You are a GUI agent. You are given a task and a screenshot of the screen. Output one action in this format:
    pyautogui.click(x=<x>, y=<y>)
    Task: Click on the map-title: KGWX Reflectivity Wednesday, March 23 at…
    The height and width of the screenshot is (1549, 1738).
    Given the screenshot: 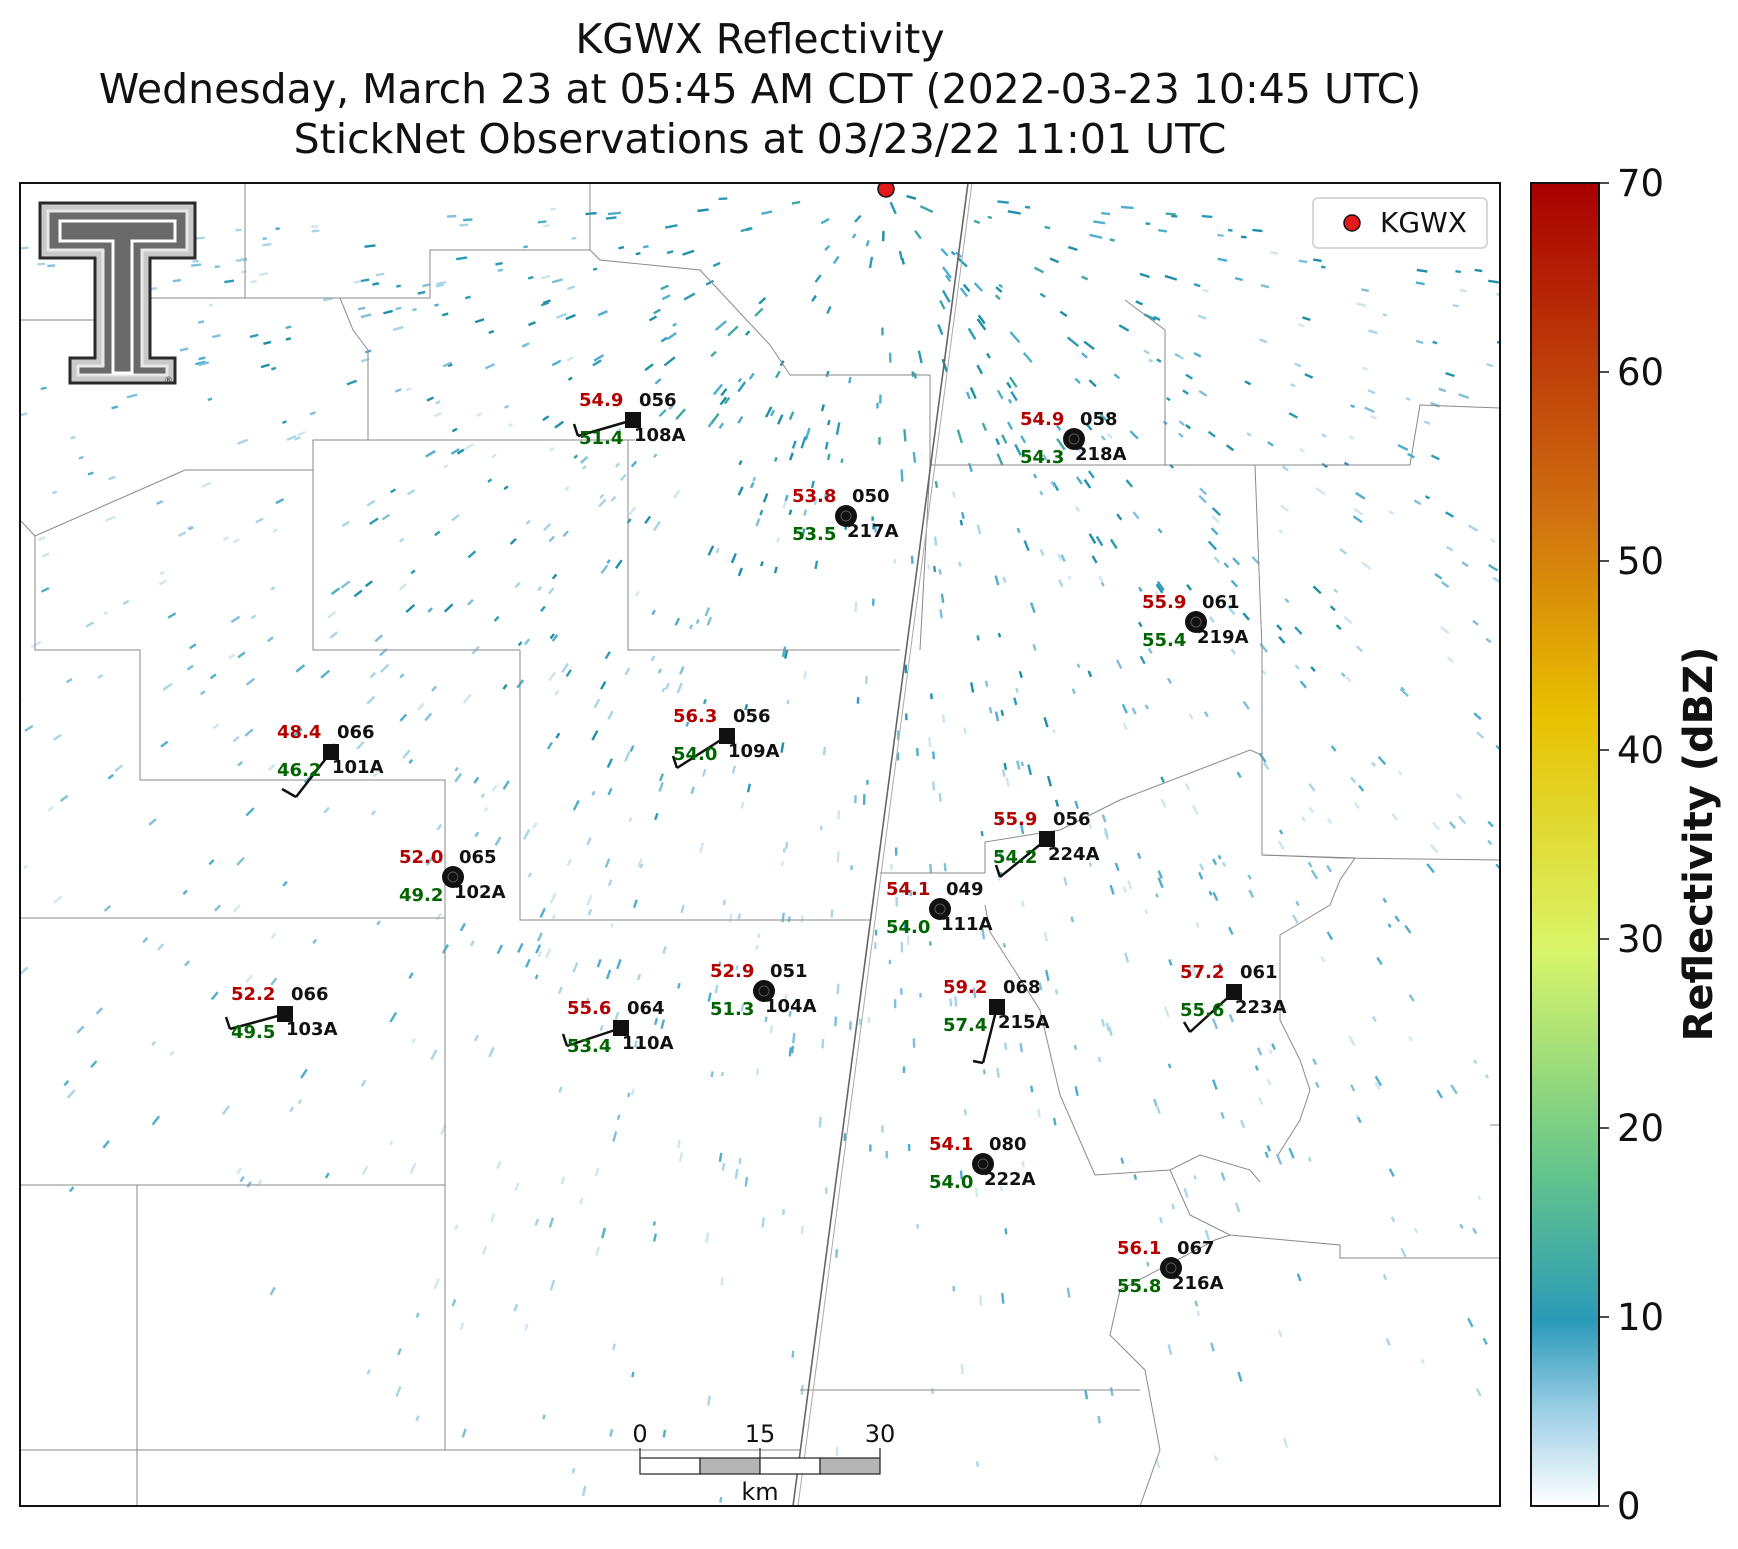 What is the action you would take?
    pyautogui.click(x=760, y=89)
    